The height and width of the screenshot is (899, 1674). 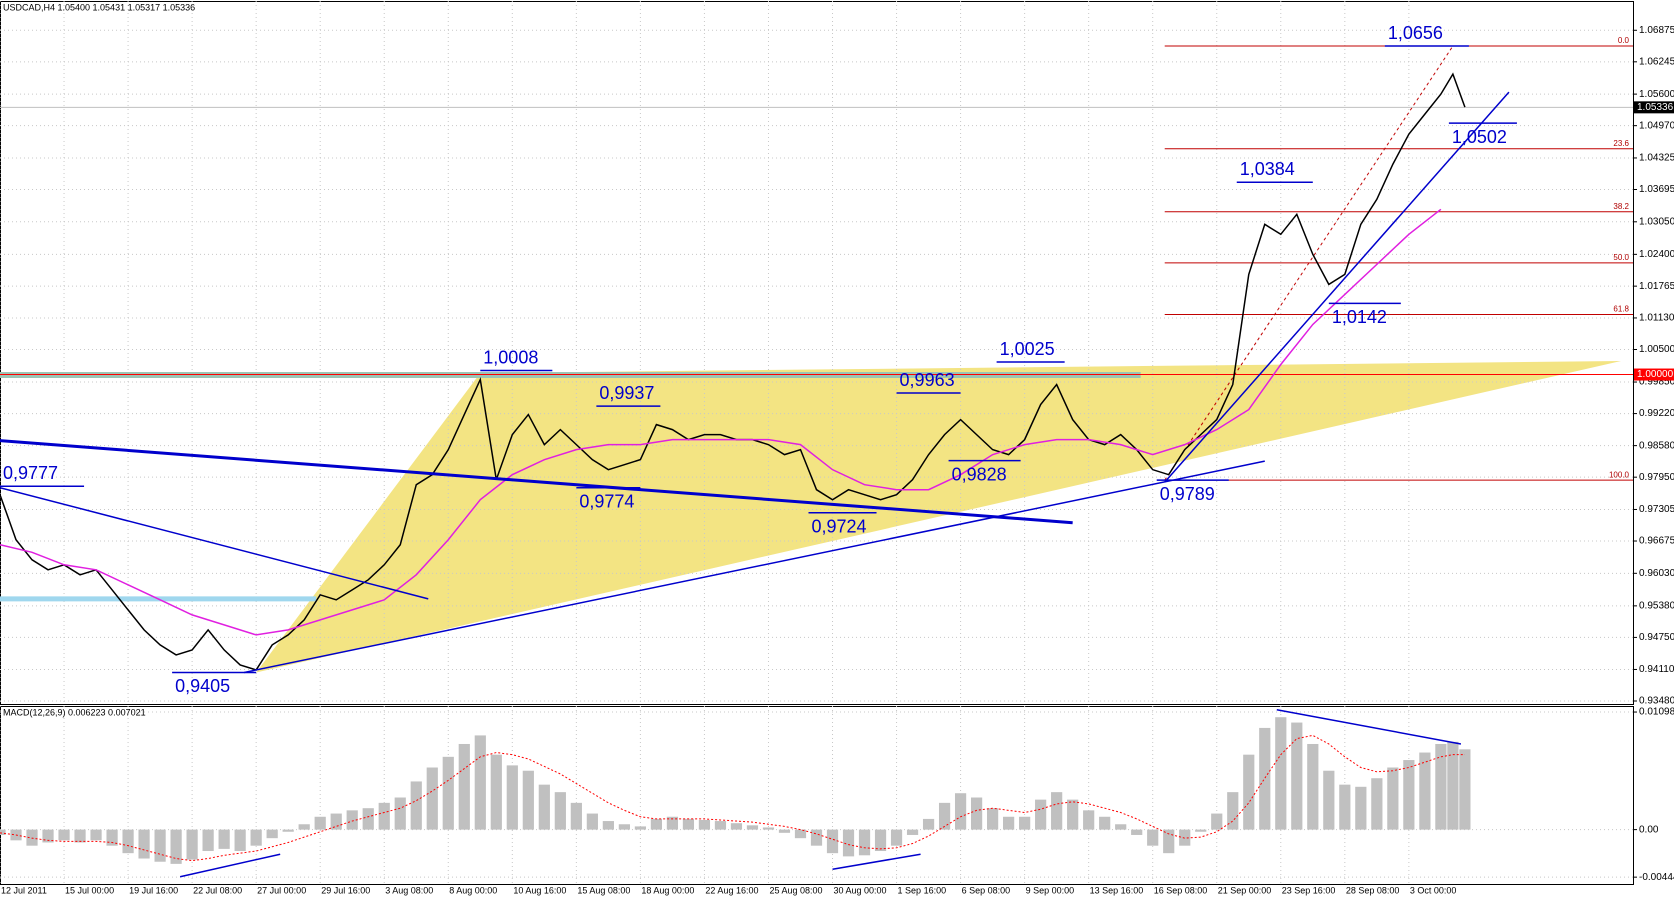 I want to click on fib-label: 23.6, so click(x=1621, y=143).